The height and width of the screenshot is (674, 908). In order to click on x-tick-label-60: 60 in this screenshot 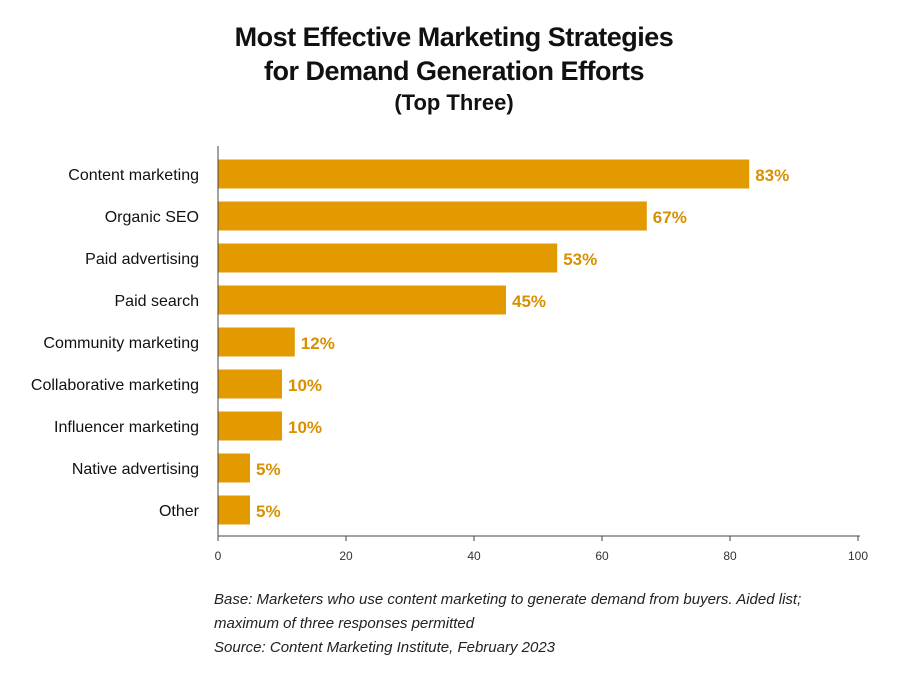, I will do `click(602, 556)`.